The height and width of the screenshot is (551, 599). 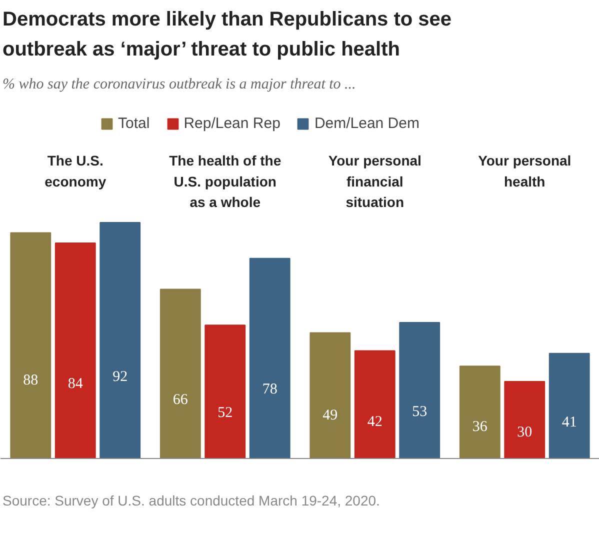 What do you see at coordinates (480, 427) in the screenshot?
I see `data-label: 36` at bounding box center [480, 427].